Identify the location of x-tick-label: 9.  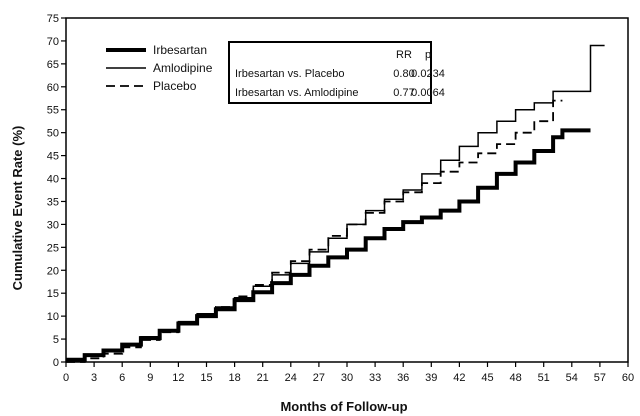
(150, 378).